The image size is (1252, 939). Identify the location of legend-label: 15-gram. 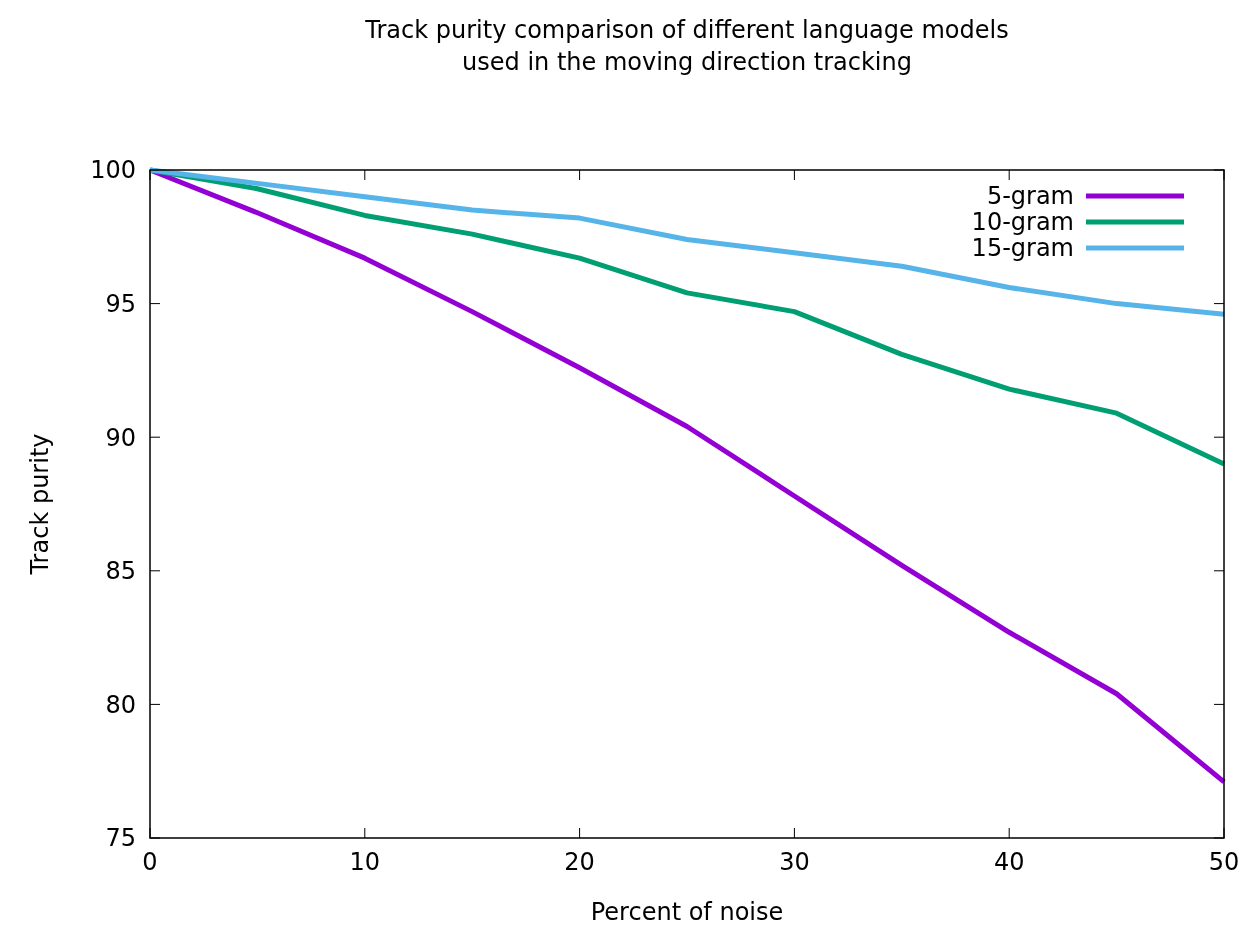
(1022, 248).